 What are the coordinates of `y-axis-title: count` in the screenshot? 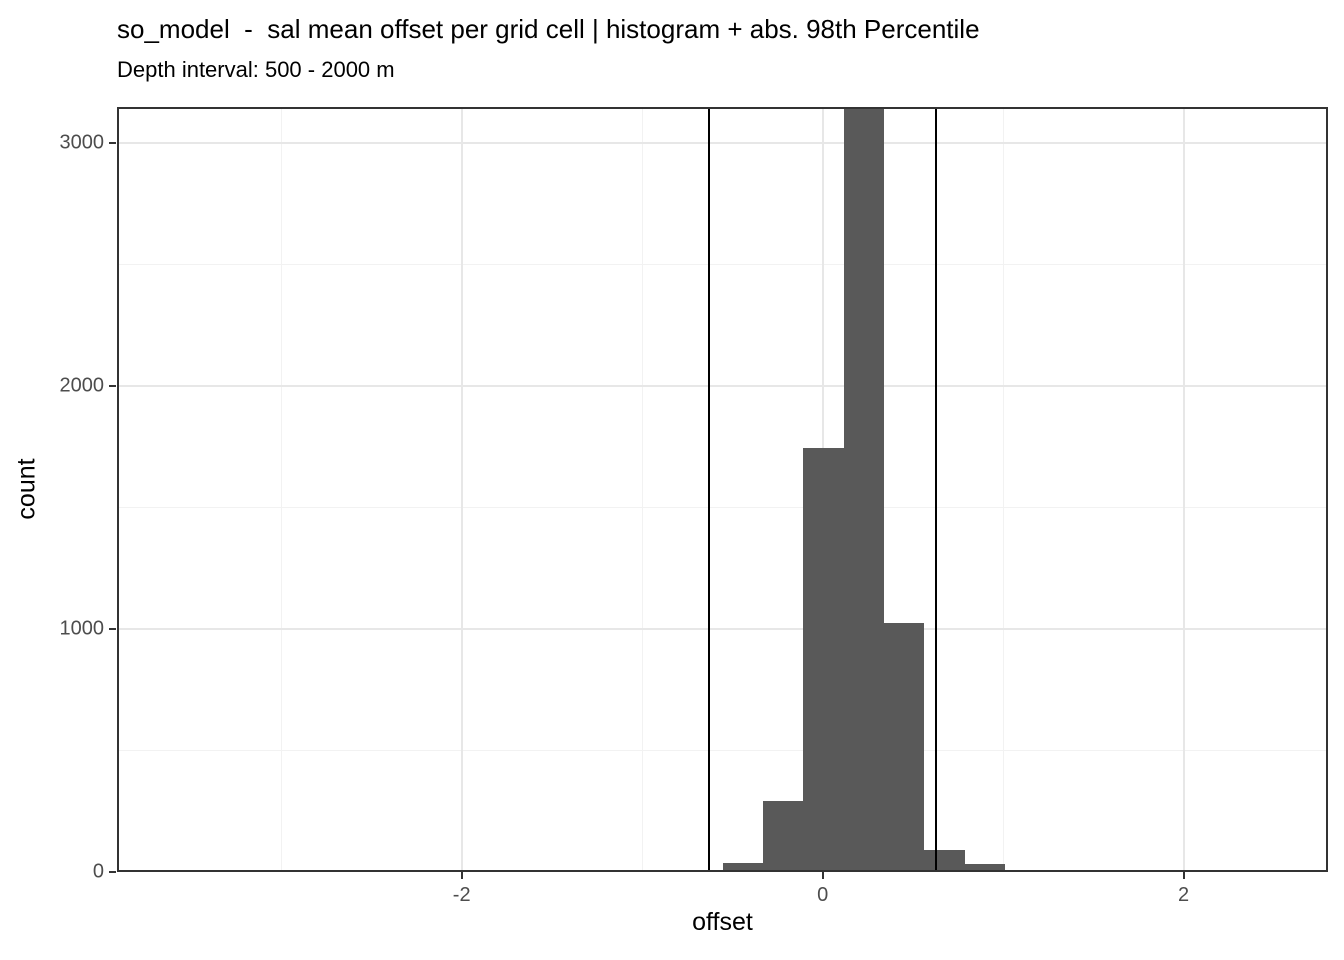 It's located at (26, 489).